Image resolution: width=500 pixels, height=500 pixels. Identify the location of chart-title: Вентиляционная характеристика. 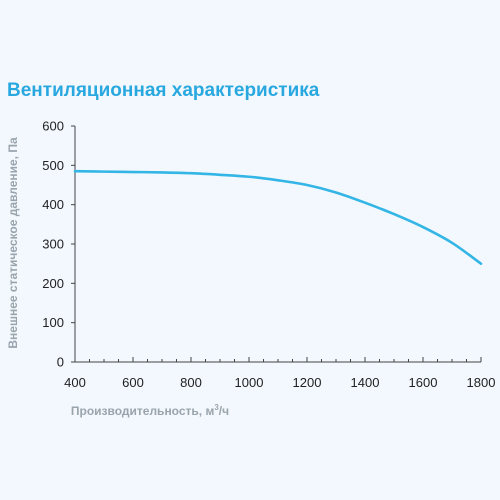
(163, 90).